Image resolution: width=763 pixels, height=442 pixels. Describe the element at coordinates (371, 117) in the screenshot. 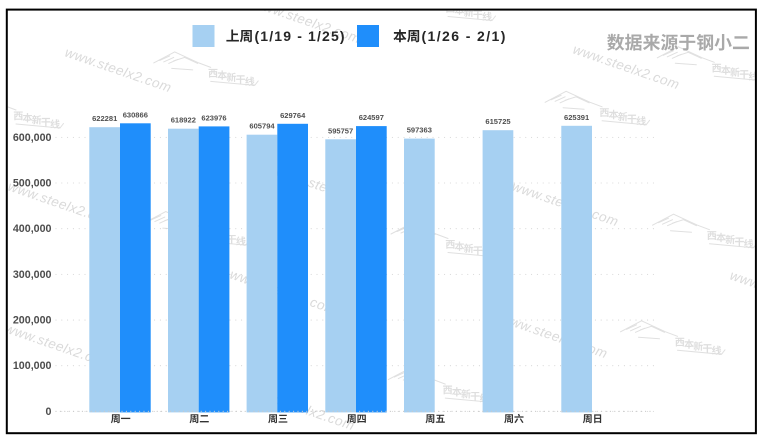

I see `svg-text: 624597` at that location.